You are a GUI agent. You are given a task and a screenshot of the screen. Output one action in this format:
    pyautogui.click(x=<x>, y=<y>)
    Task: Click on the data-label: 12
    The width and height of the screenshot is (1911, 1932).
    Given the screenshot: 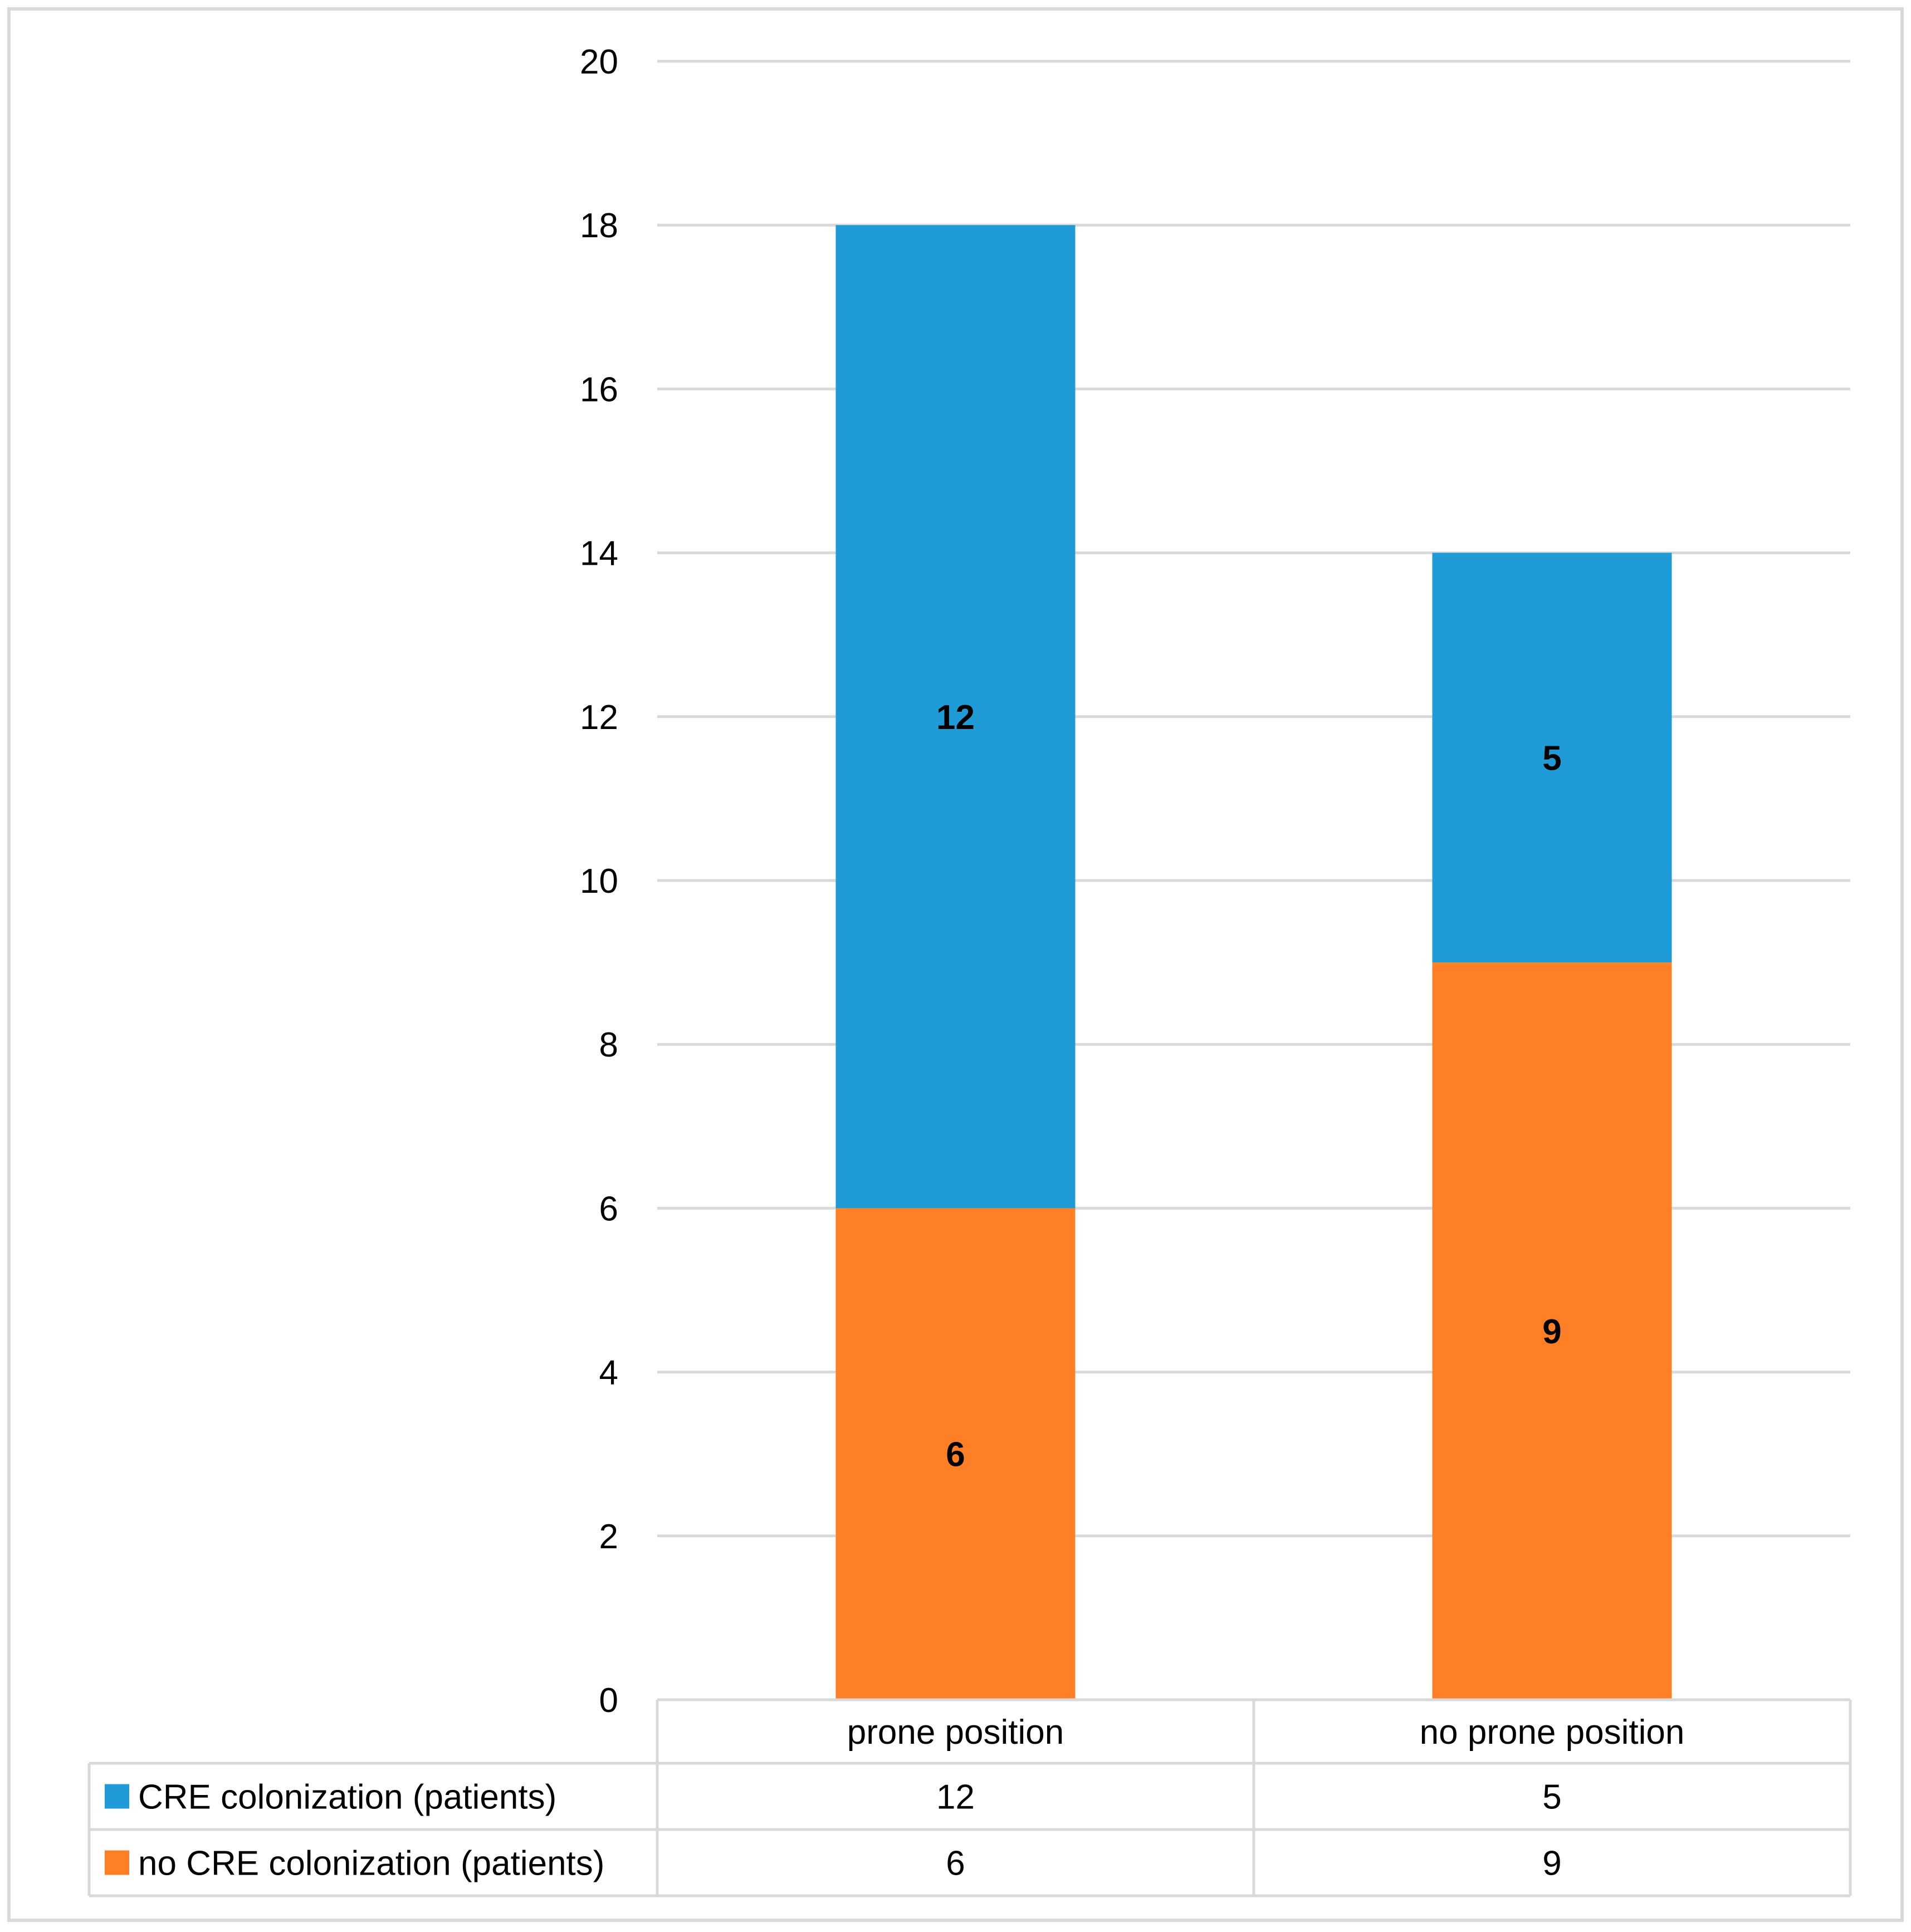 What is the action you would take?
    pyautogui.click(x=955, y=717)
    